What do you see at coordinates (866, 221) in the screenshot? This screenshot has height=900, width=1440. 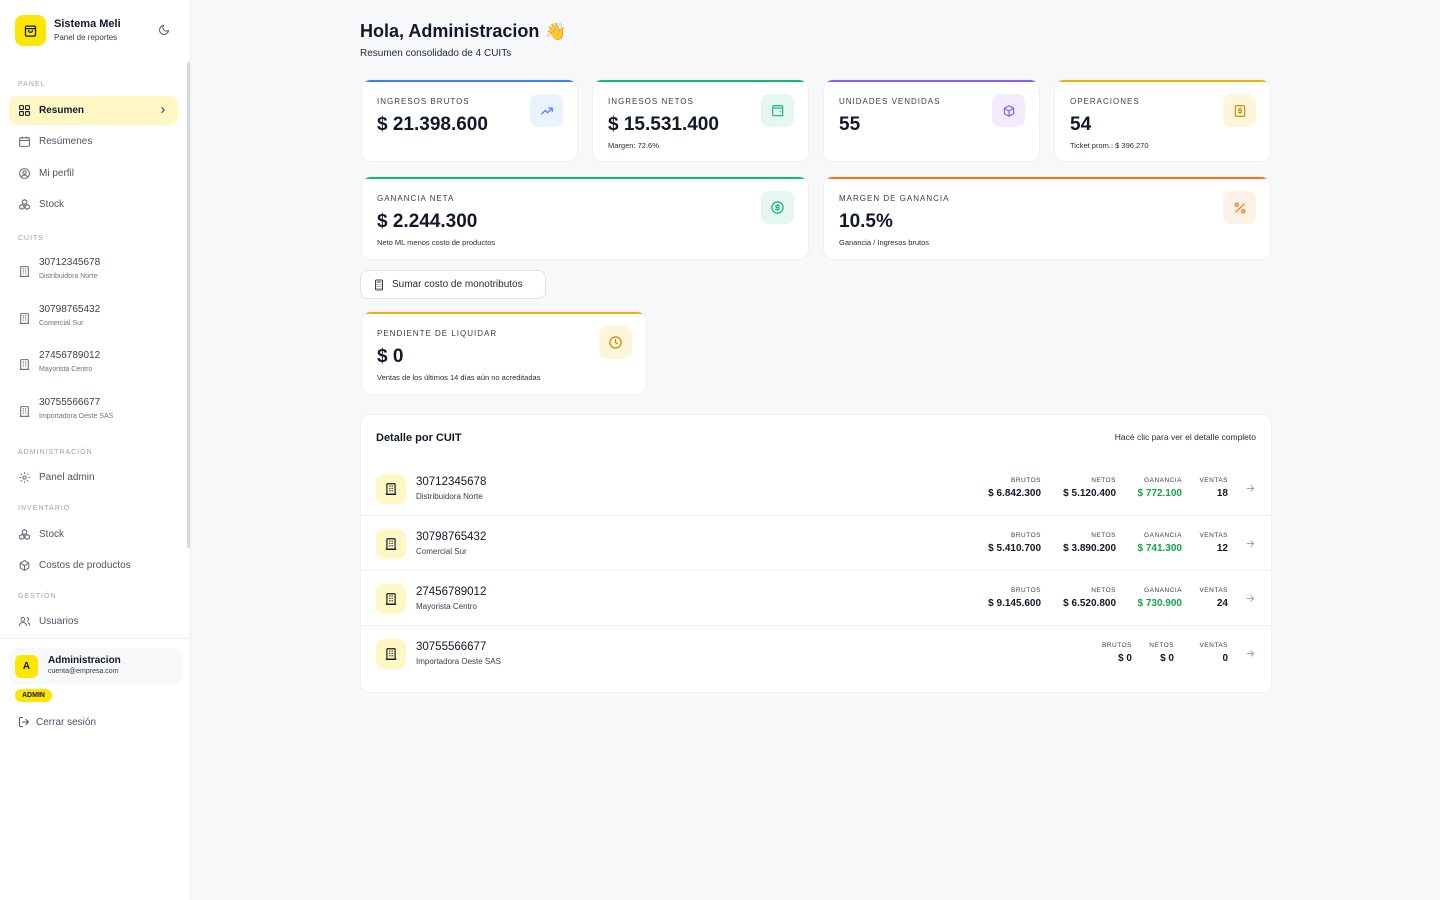 I see `kpi-value: 10.5%` at bounding box center [866, 221].